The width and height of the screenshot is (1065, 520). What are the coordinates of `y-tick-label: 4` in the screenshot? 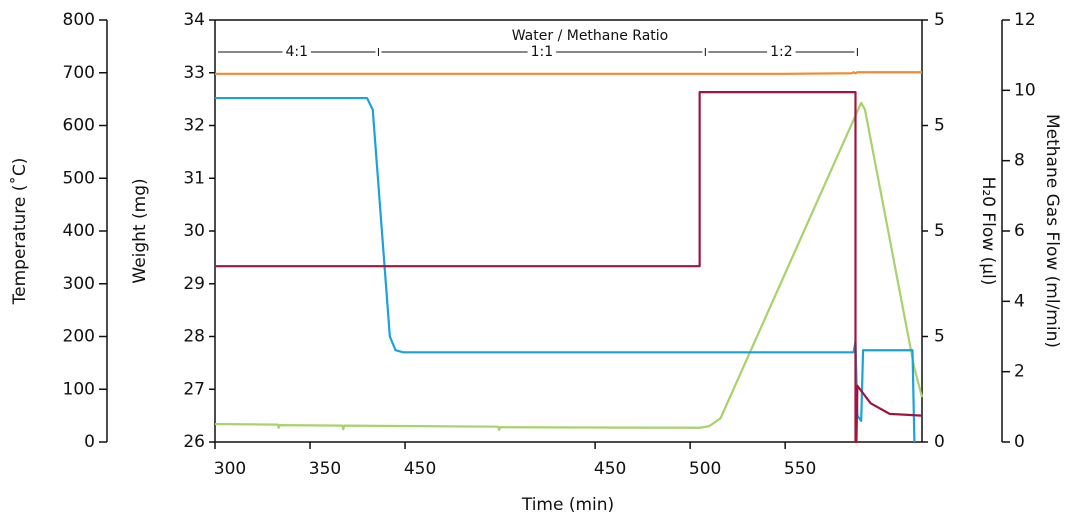 It's located at (1019, 301).